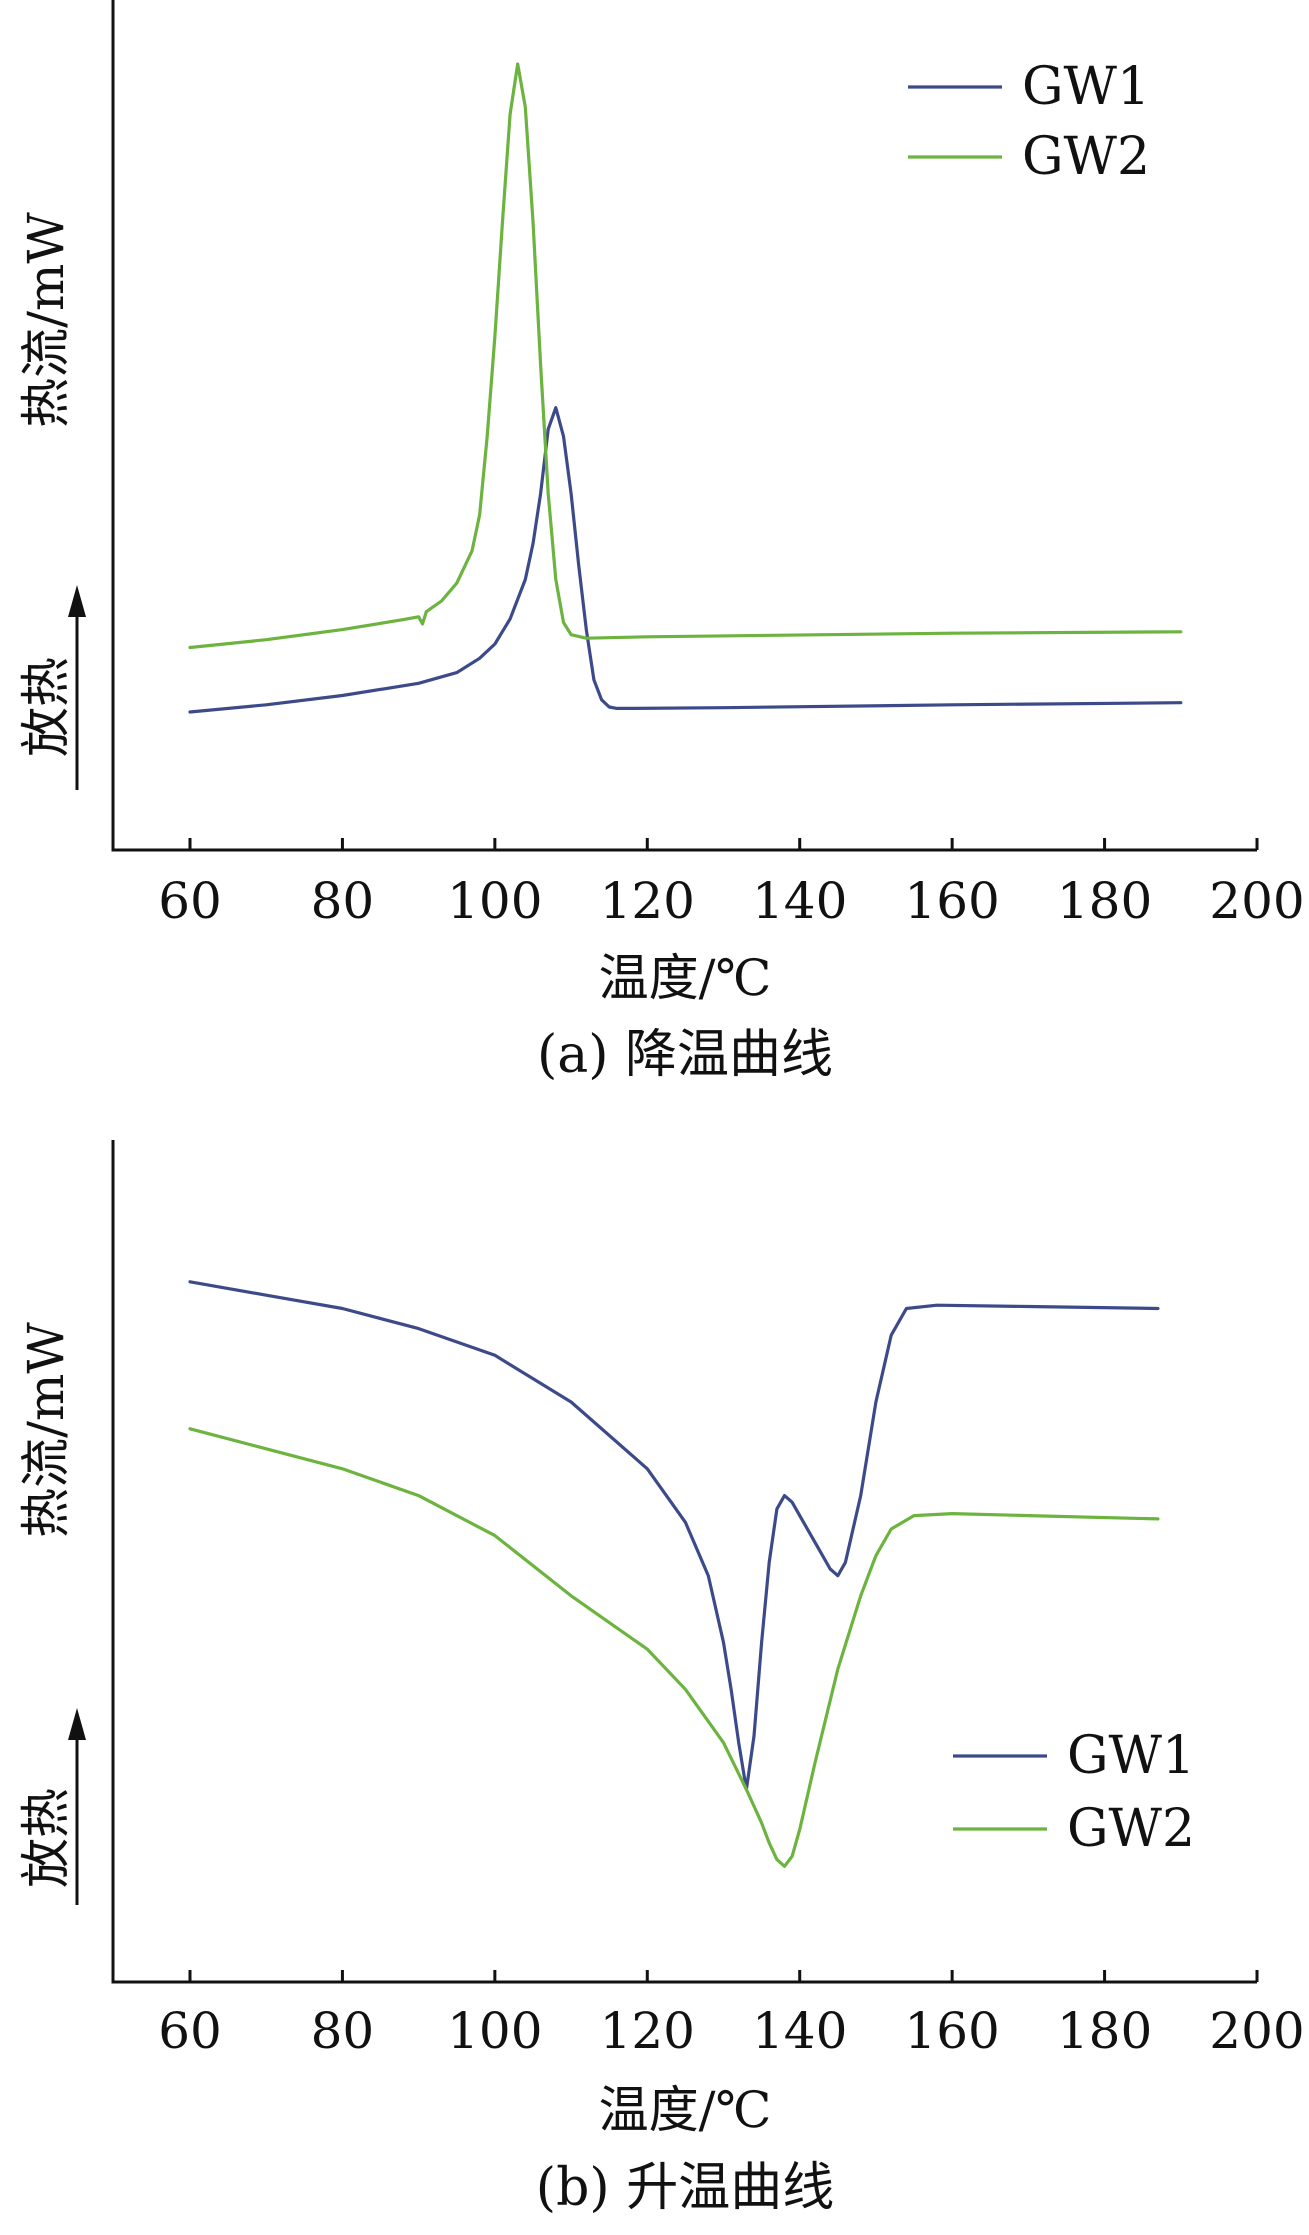 The image size is (1309, 2235). Describe the element at coordinates (77, 1724) in the screenshot. I see `exotherm-arrow-head-b` at that location.